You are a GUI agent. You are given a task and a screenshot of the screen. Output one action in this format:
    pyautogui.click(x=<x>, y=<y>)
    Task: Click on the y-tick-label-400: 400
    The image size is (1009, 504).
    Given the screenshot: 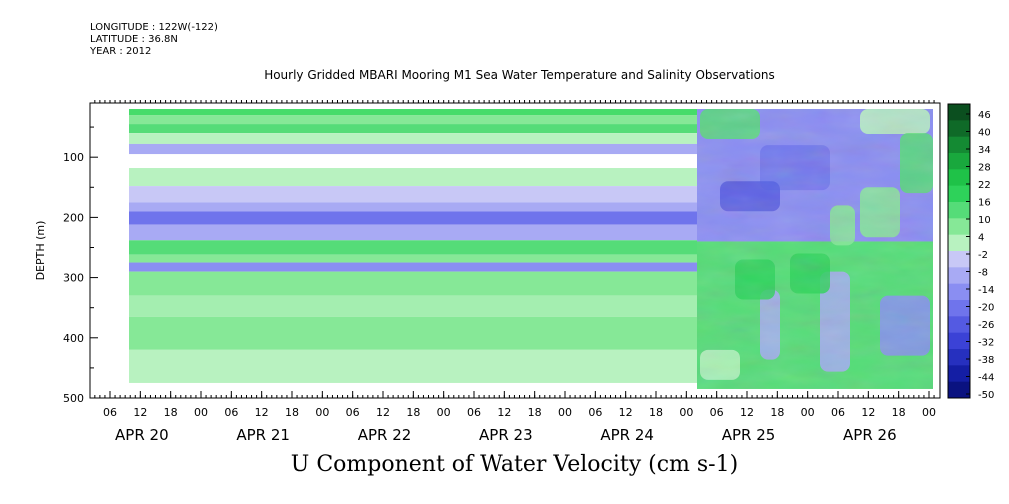 What is the action you would take?
    pyautogui.click(x=73, y=338)
    